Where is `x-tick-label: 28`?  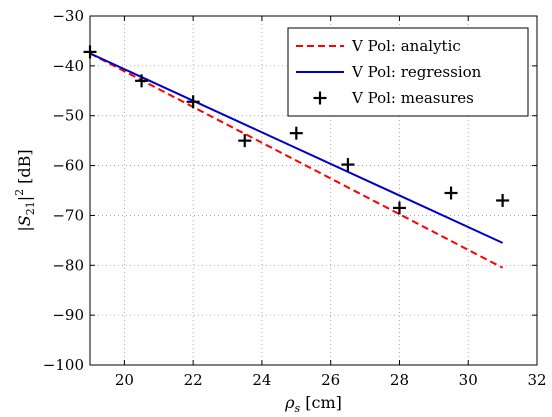 x-tick-label: 28 is located at coordinates (399, 380).